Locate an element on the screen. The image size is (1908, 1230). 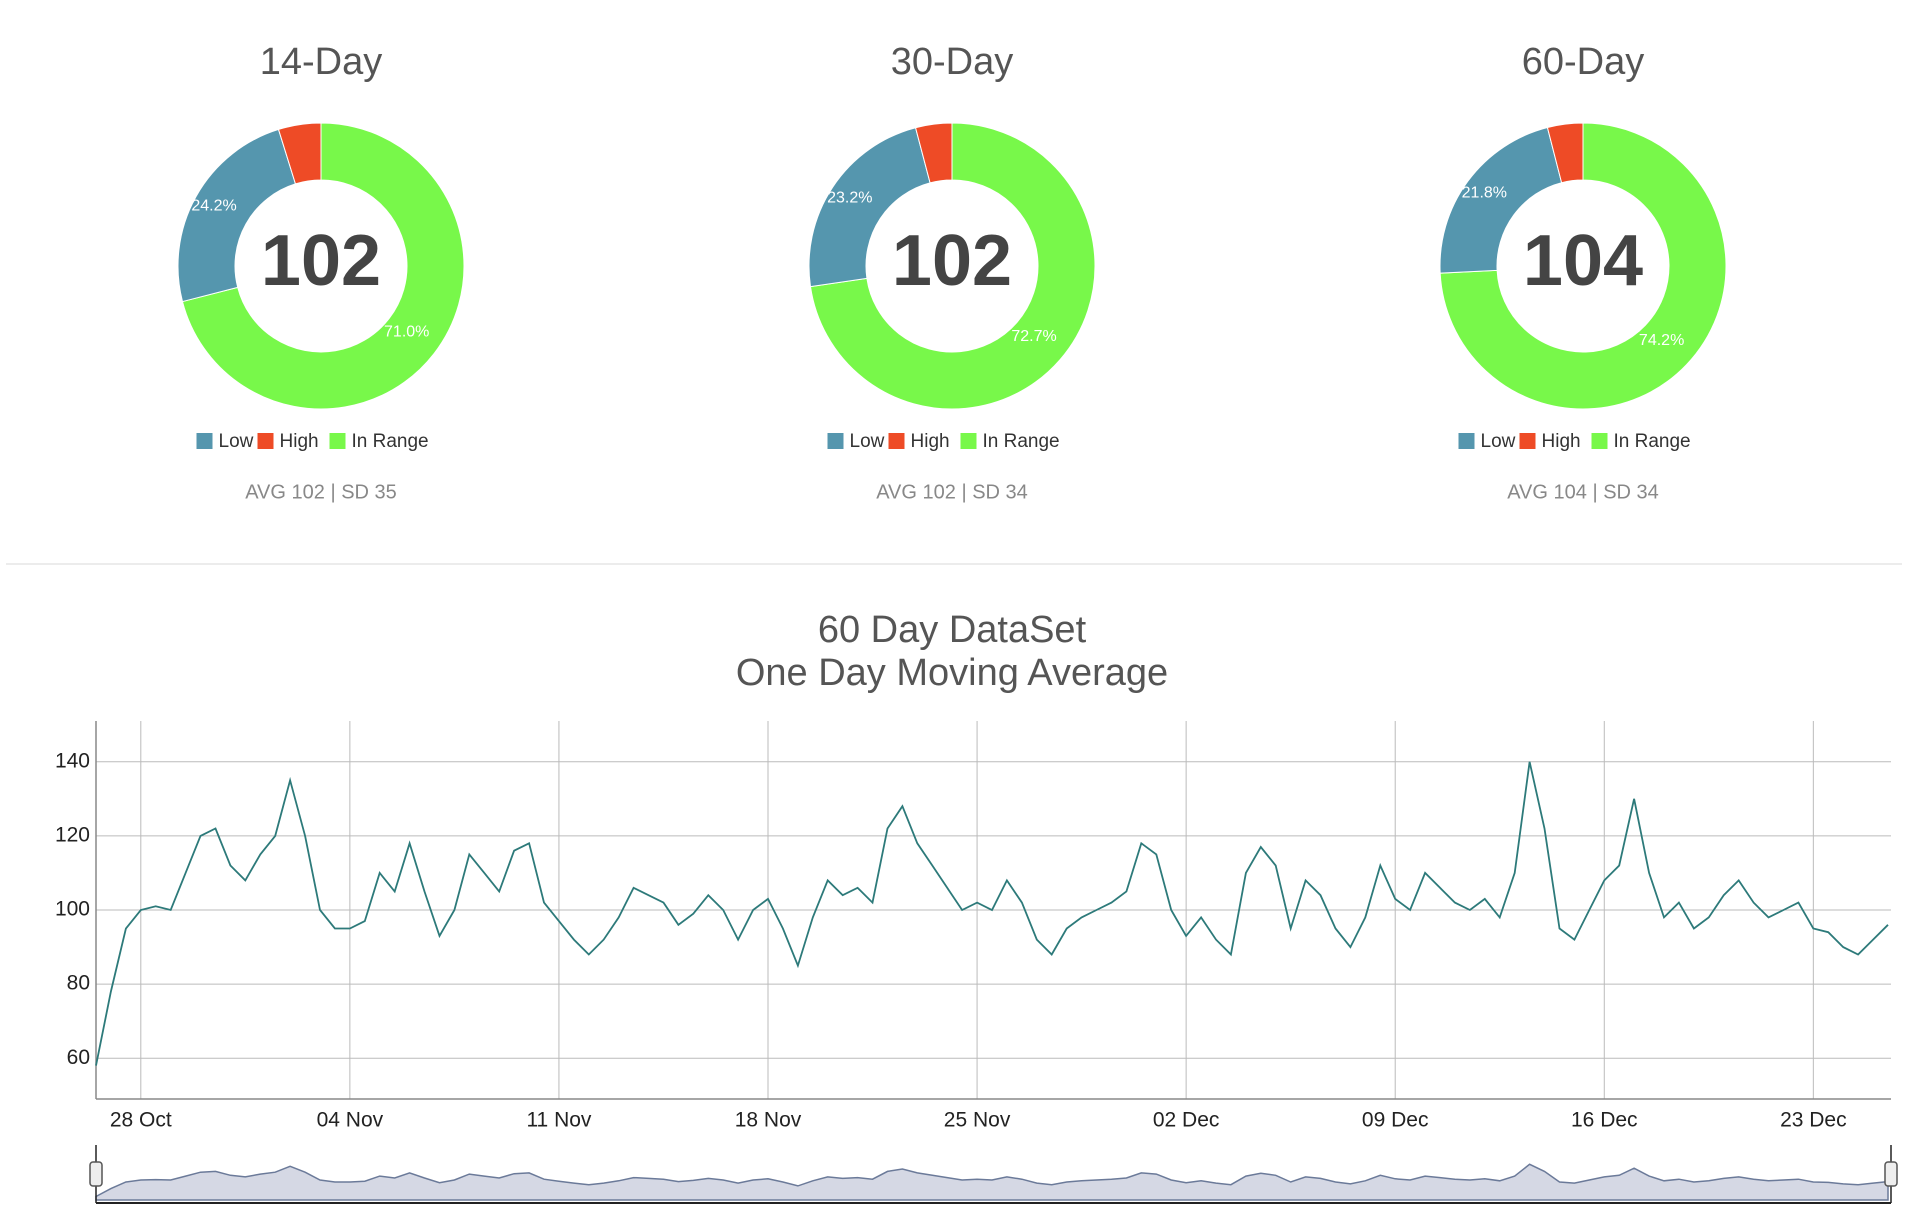
stats-note: AVG 102 | SD 34 is located at coordinates (952, 492).